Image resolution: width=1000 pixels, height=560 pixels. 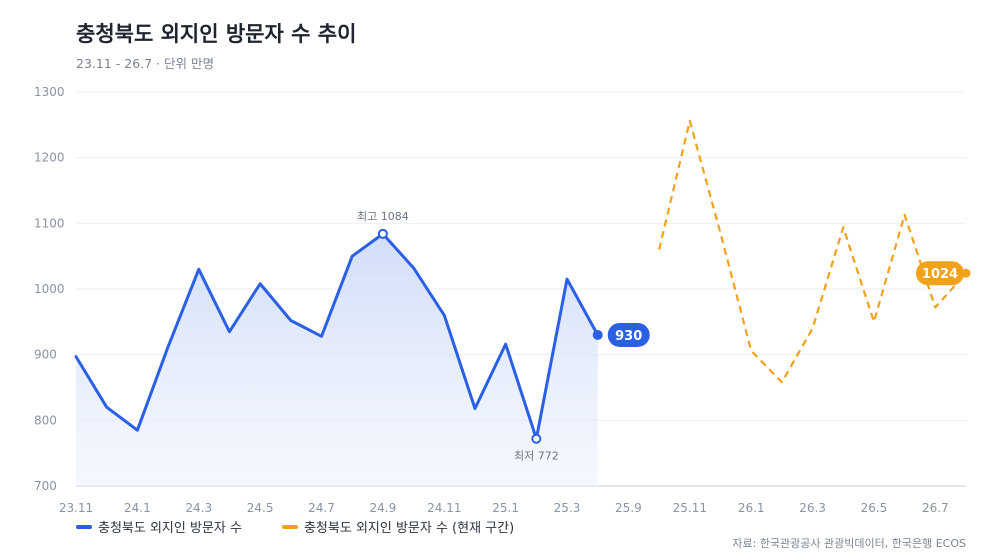 I want to click on x-tick-label: 24.5, so click(x=260, y=508).